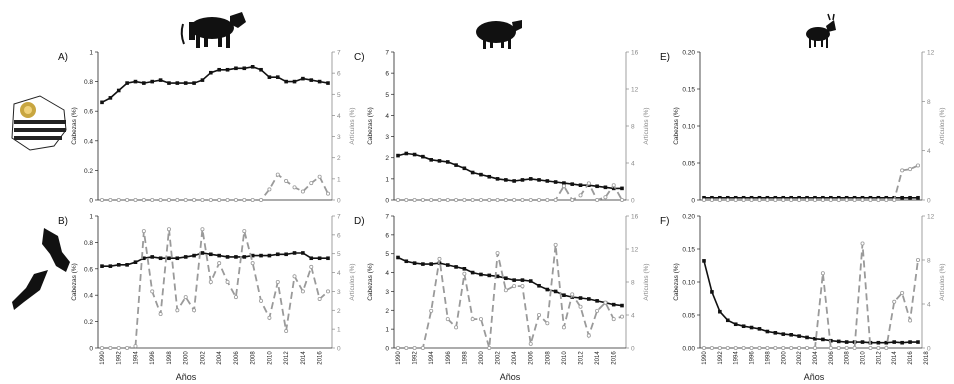  What do you see at coordinates (63, 57) in the screenshot?
I see `panel-label: A)` at bounding box center [63, 57].